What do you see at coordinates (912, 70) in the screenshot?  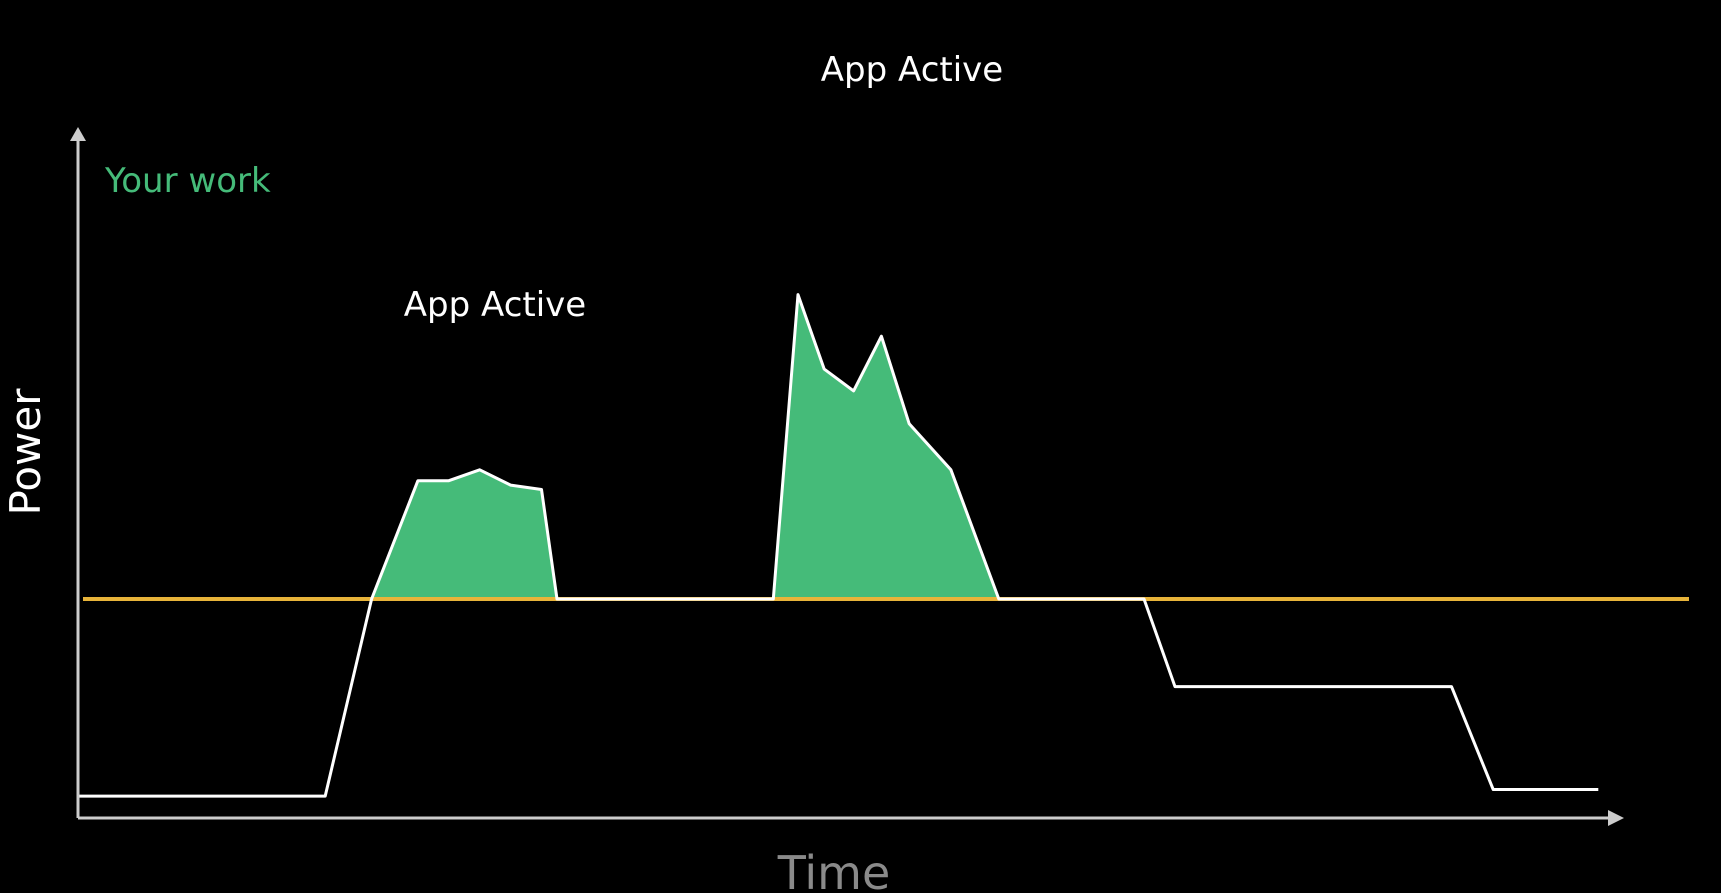 I see `annotation-app-active-2: App Active` at bounding box center [912, 70].